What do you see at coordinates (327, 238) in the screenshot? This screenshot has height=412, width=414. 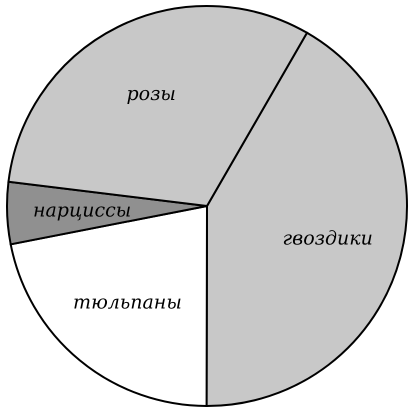 I see `slice-label: гвоздики` at bounding box center [327, 238].